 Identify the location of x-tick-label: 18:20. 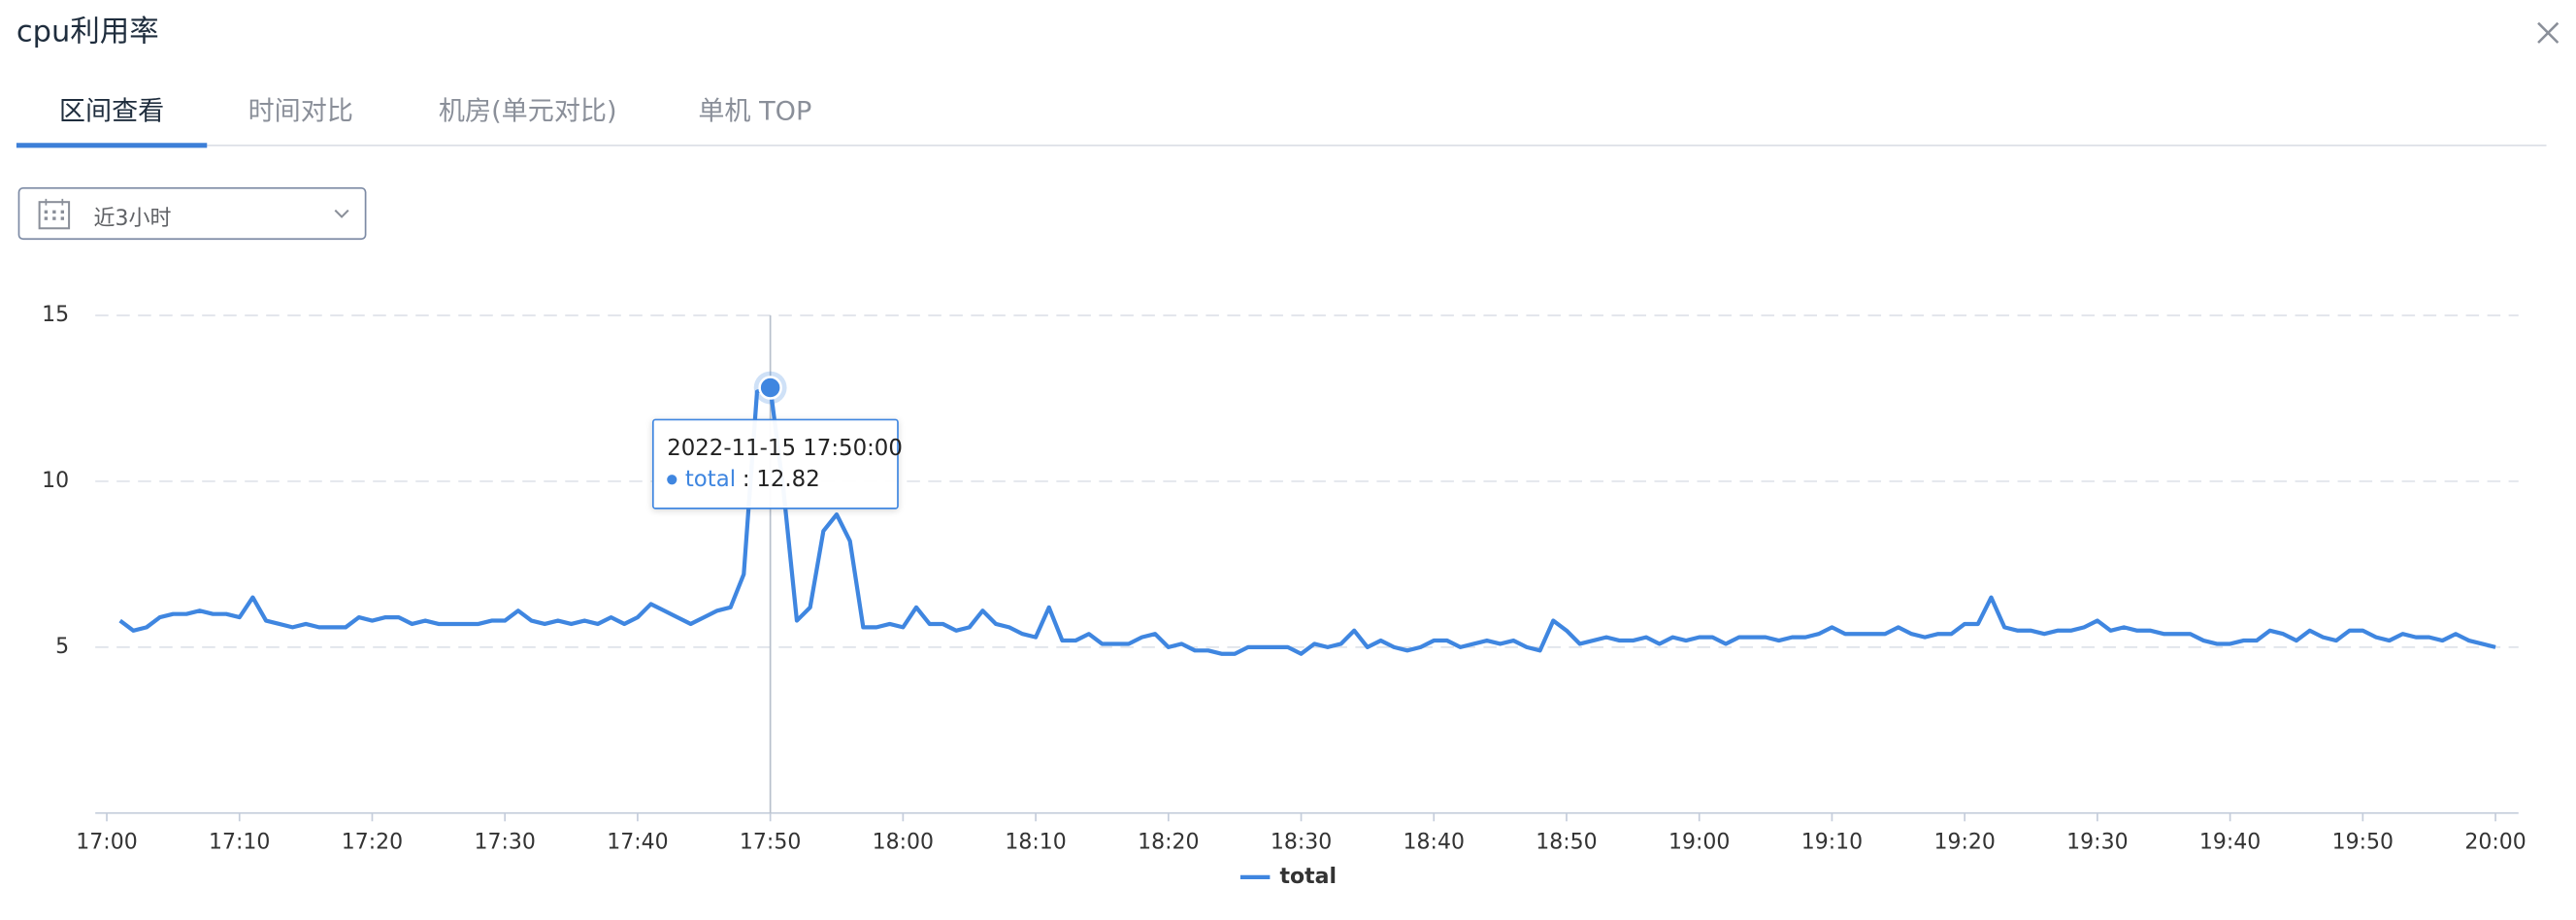
(1168, 842).